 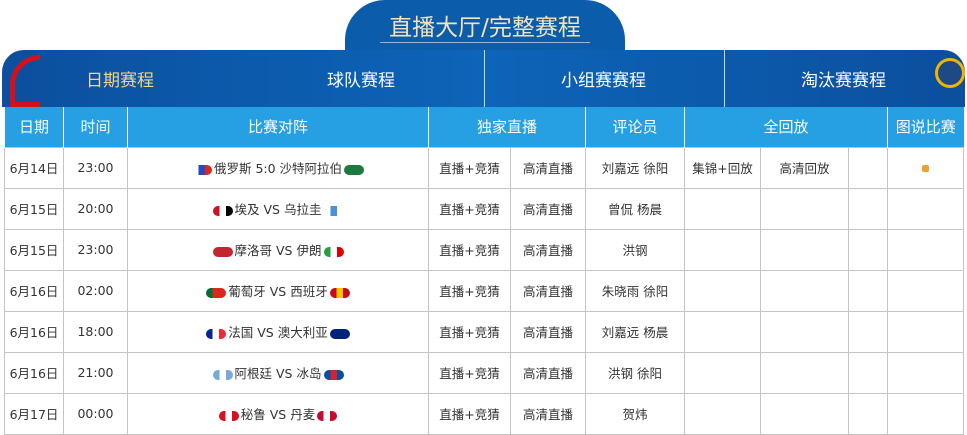 What do you see at coordinates (278, 290) in the screenshot?
I see `match: 葡萄牙 VS 西班牙` at bounding box center [278, 290].